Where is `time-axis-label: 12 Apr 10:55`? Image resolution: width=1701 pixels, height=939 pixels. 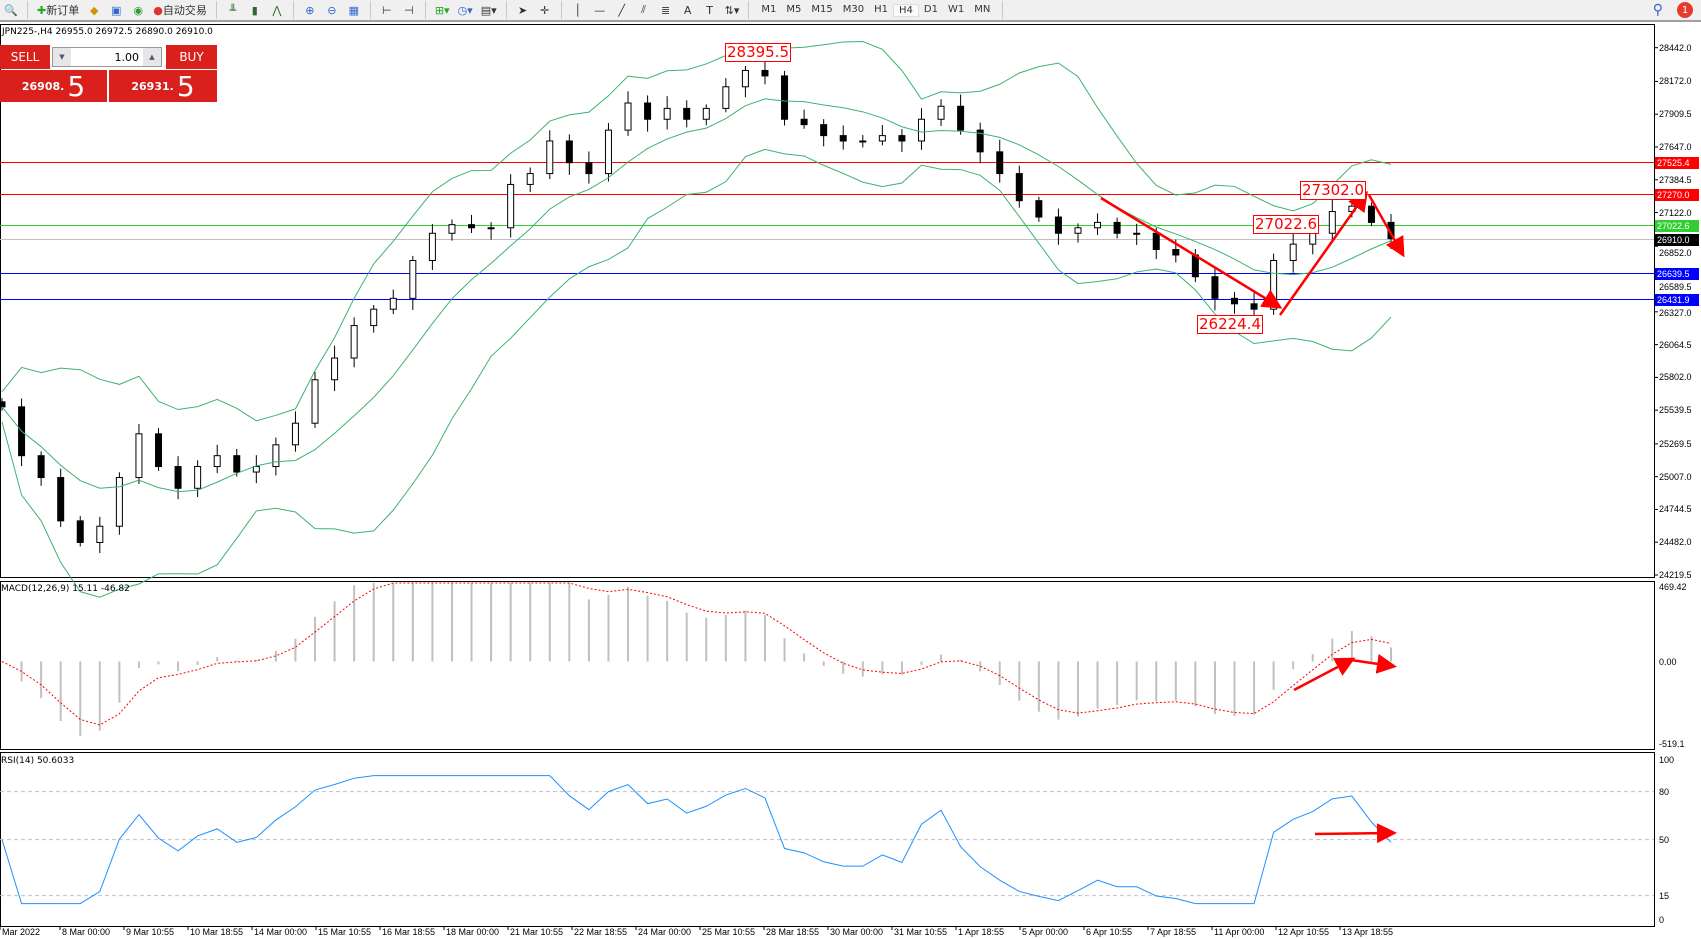
time-axis-label: 12 Apr 10:55 is located at coordinates (1304, 932).